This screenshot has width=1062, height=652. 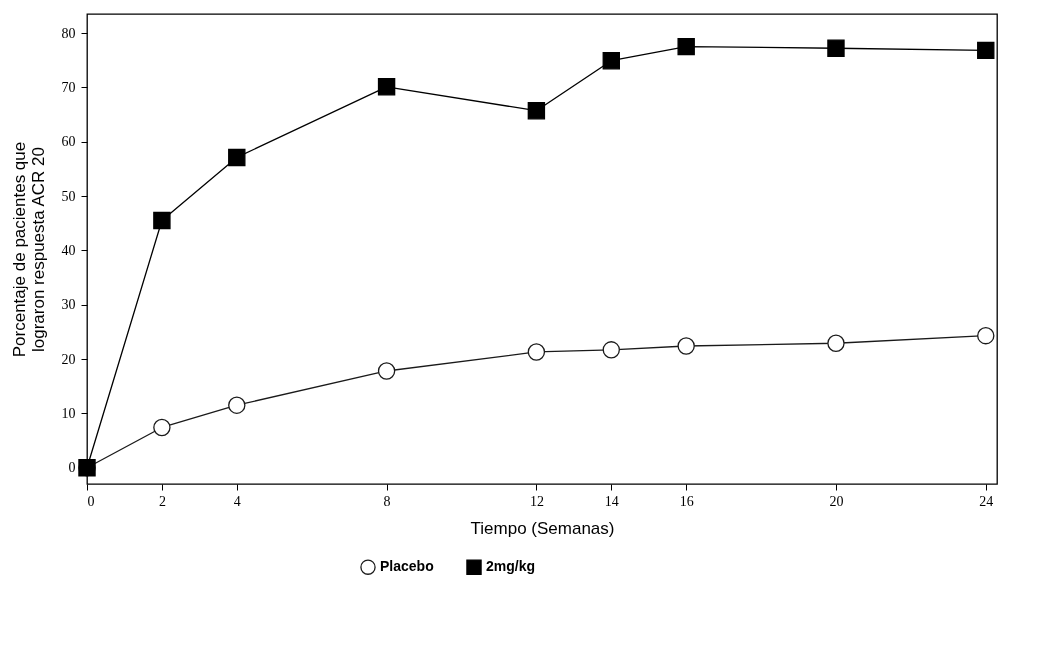 What do you see at coordinates (536, 501) in the screenshot?
I see `x-tick-label: 12` at bounding box center [536, 501].